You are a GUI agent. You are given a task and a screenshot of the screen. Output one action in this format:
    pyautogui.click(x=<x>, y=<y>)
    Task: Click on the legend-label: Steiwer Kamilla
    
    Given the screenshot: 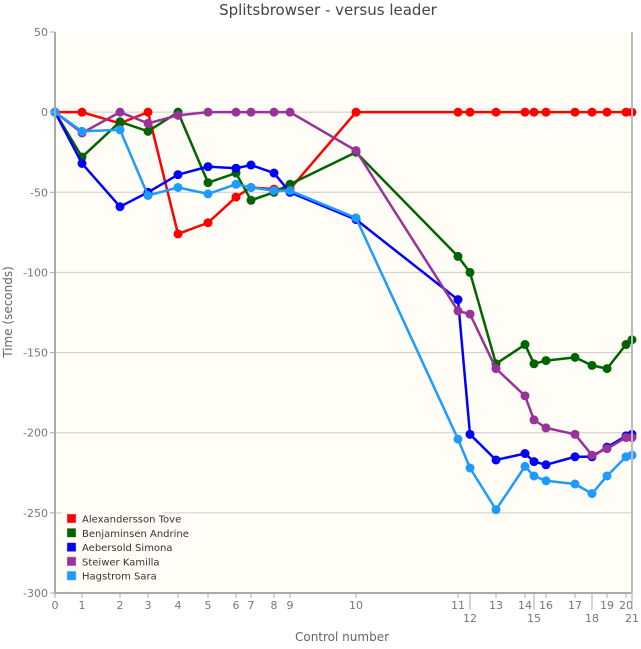 What is the action you would take?
    pyautogui.click(x=121, y=562)
    